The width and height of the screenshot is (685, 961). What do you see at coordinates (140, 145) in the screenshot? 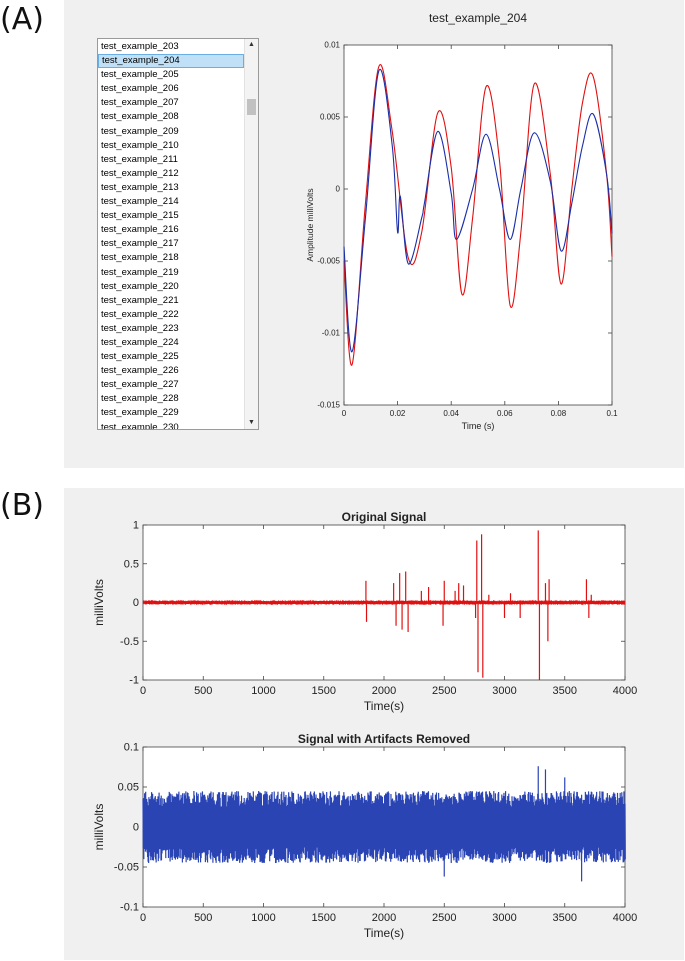
I see `list-item: test_example_210` at bounding box center [140, 145].